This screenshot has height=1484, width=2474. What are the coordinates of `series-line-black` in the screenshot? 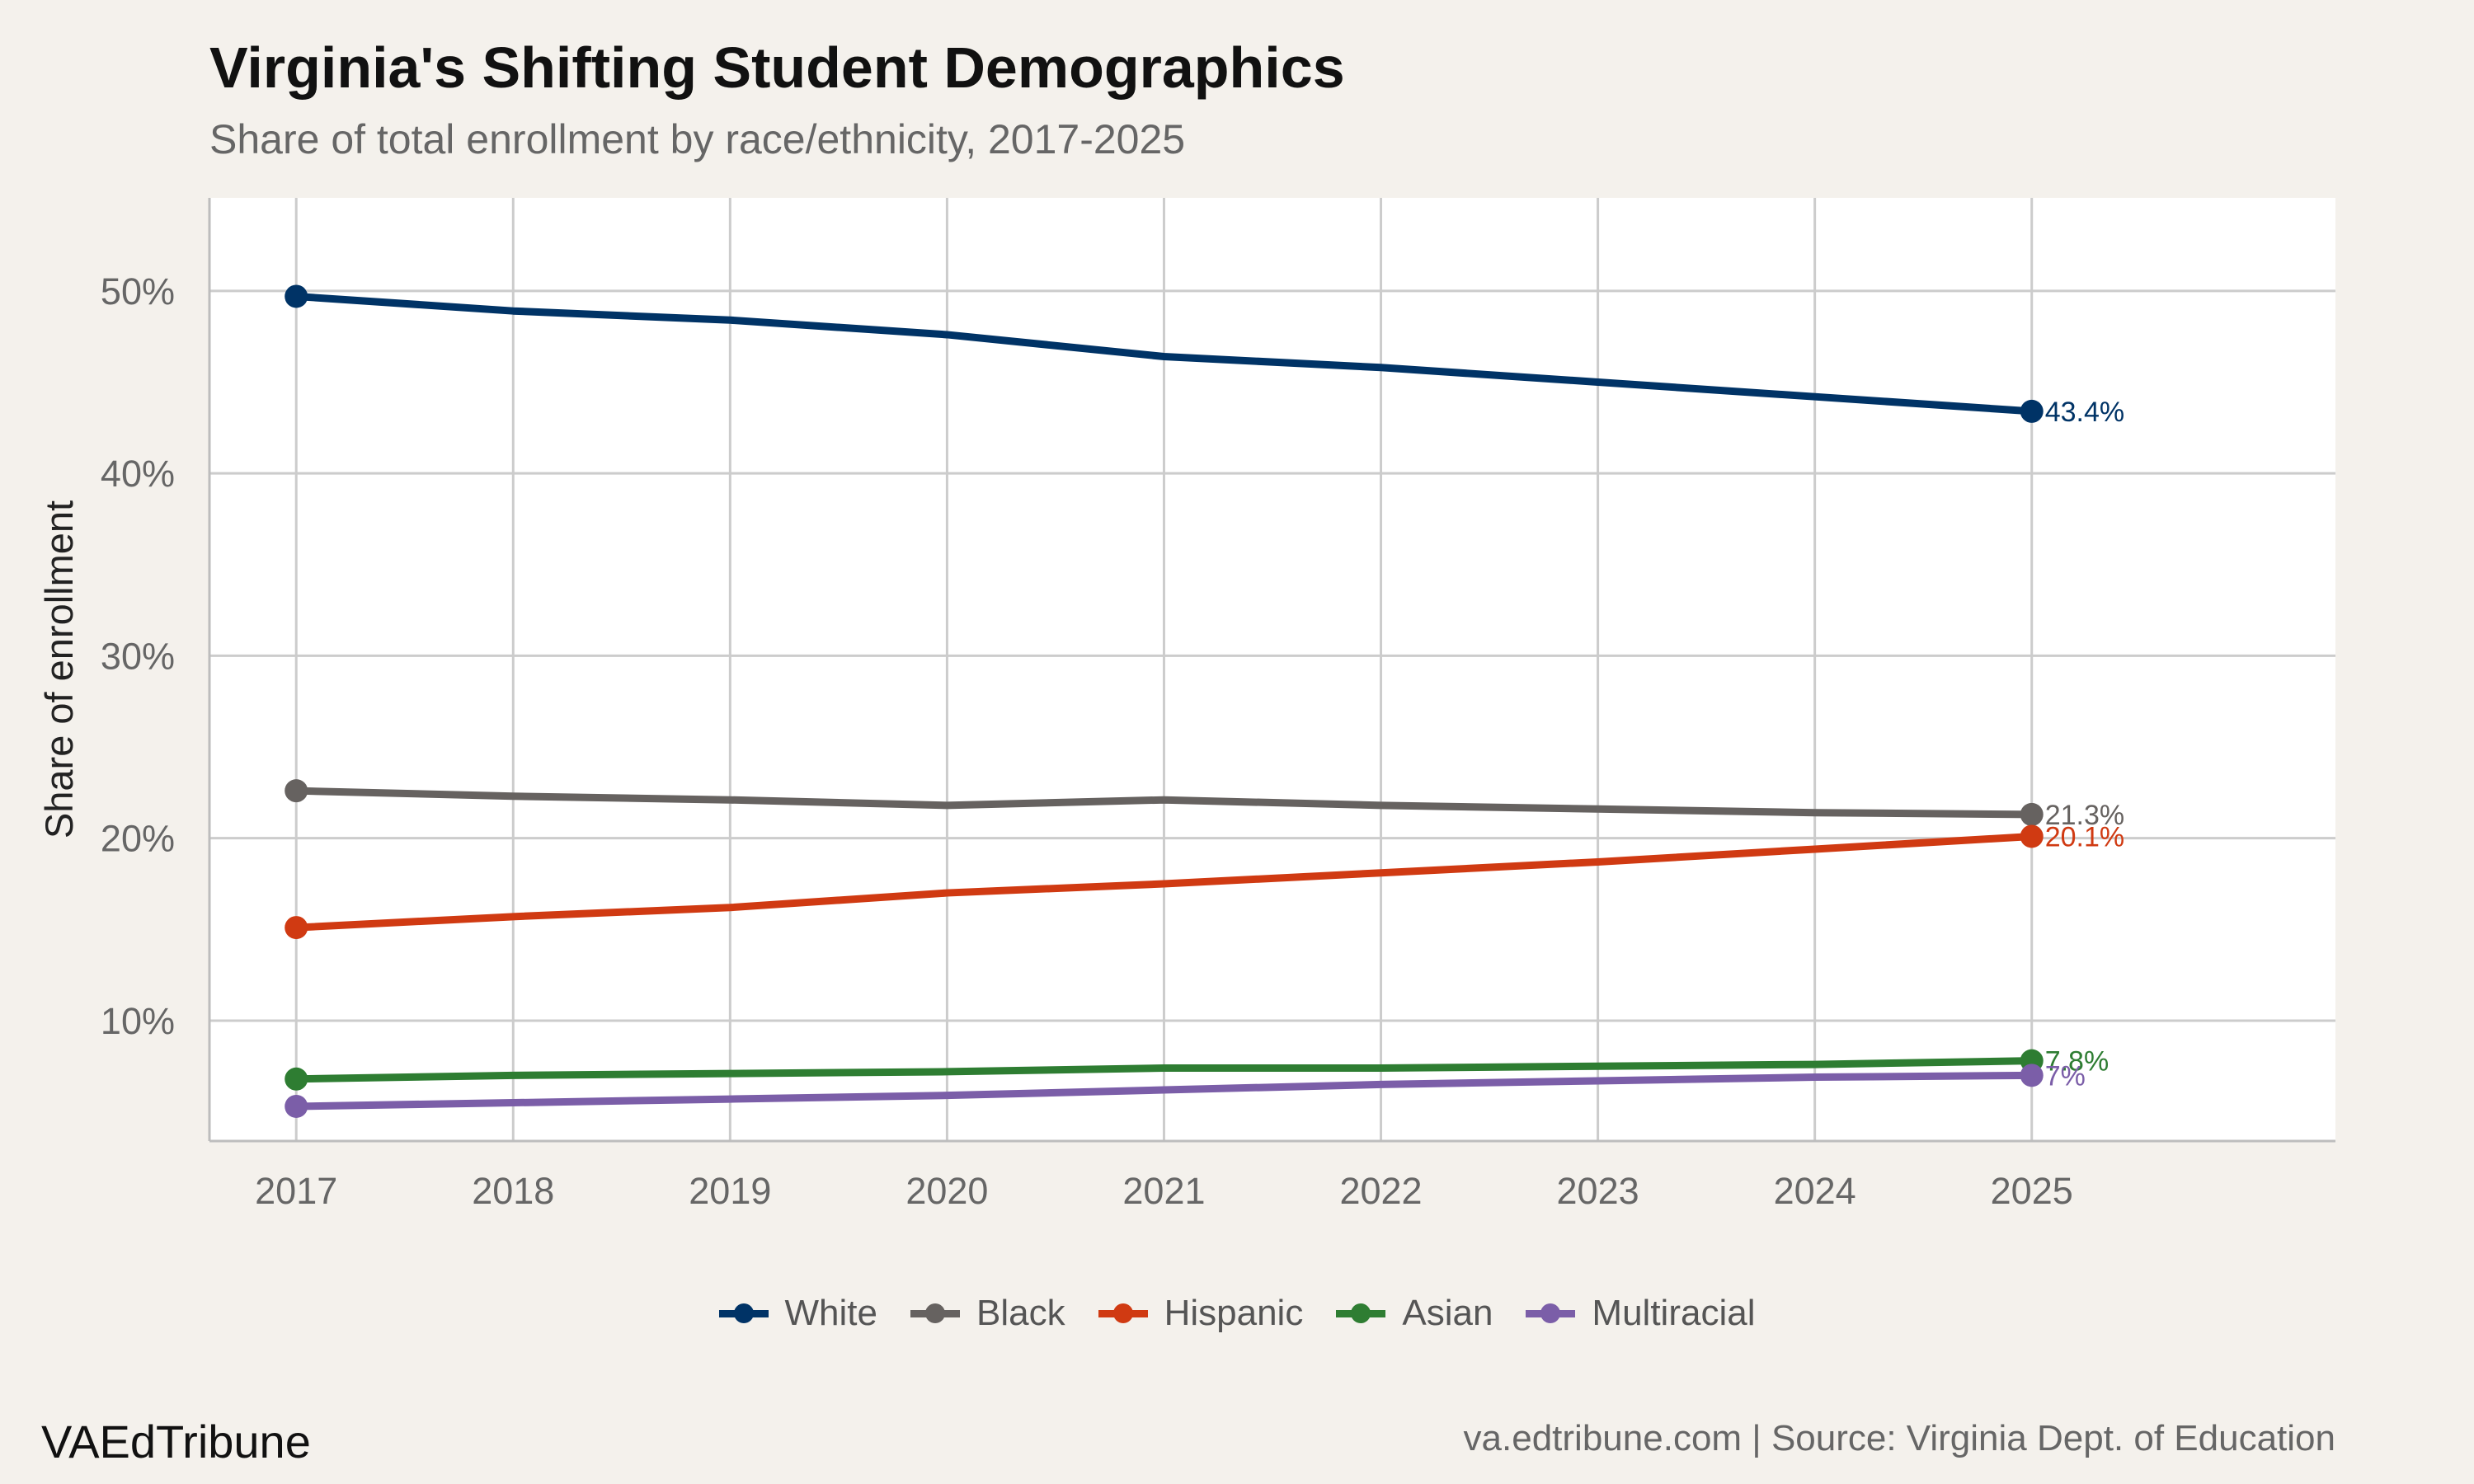 It's located at (1164, 803).